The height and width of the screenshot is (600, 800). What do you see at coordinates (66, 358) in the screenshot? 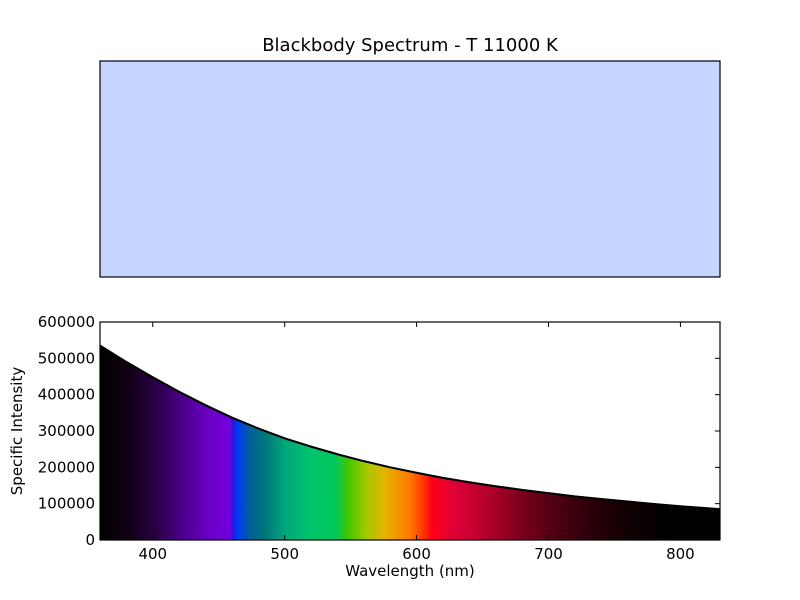
I see `y-tick-label: 500000` at bounding box center [66, 358].